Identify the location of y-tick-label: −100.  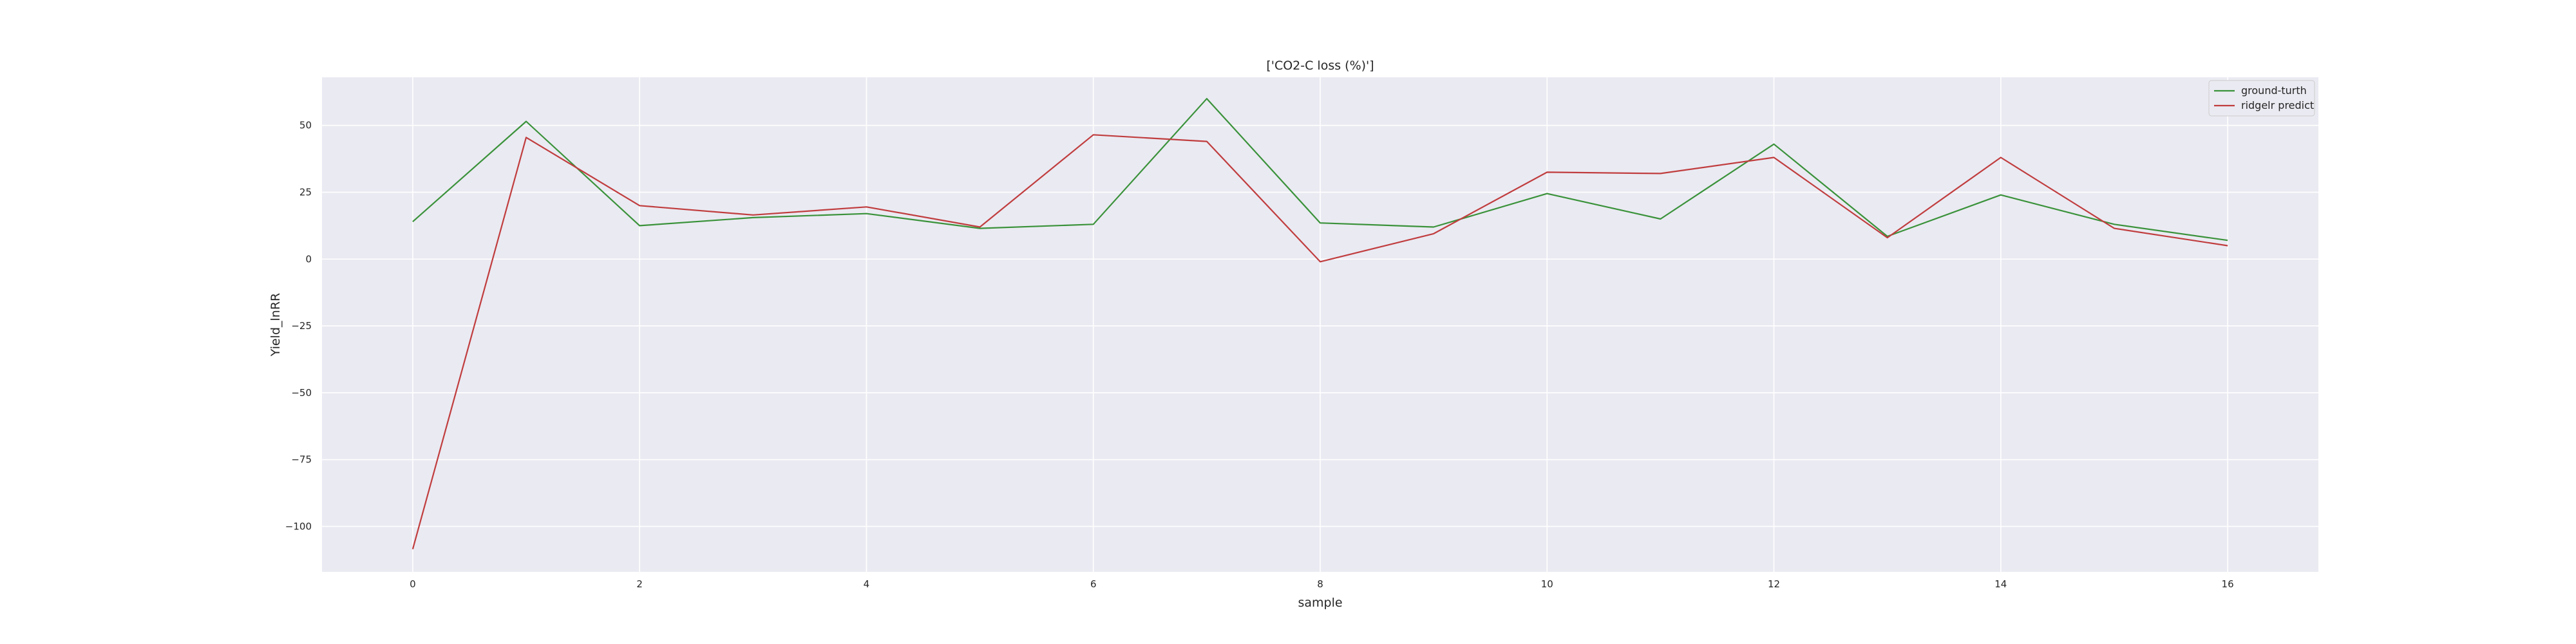
(298, 526).